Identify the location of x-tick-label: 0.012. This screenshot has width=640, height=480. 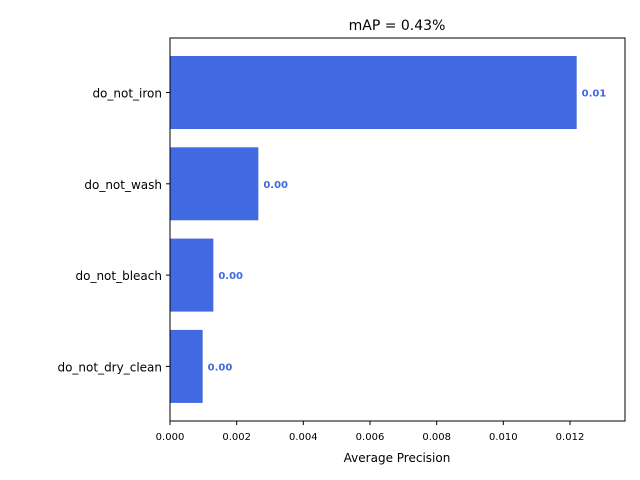
(570, 437).